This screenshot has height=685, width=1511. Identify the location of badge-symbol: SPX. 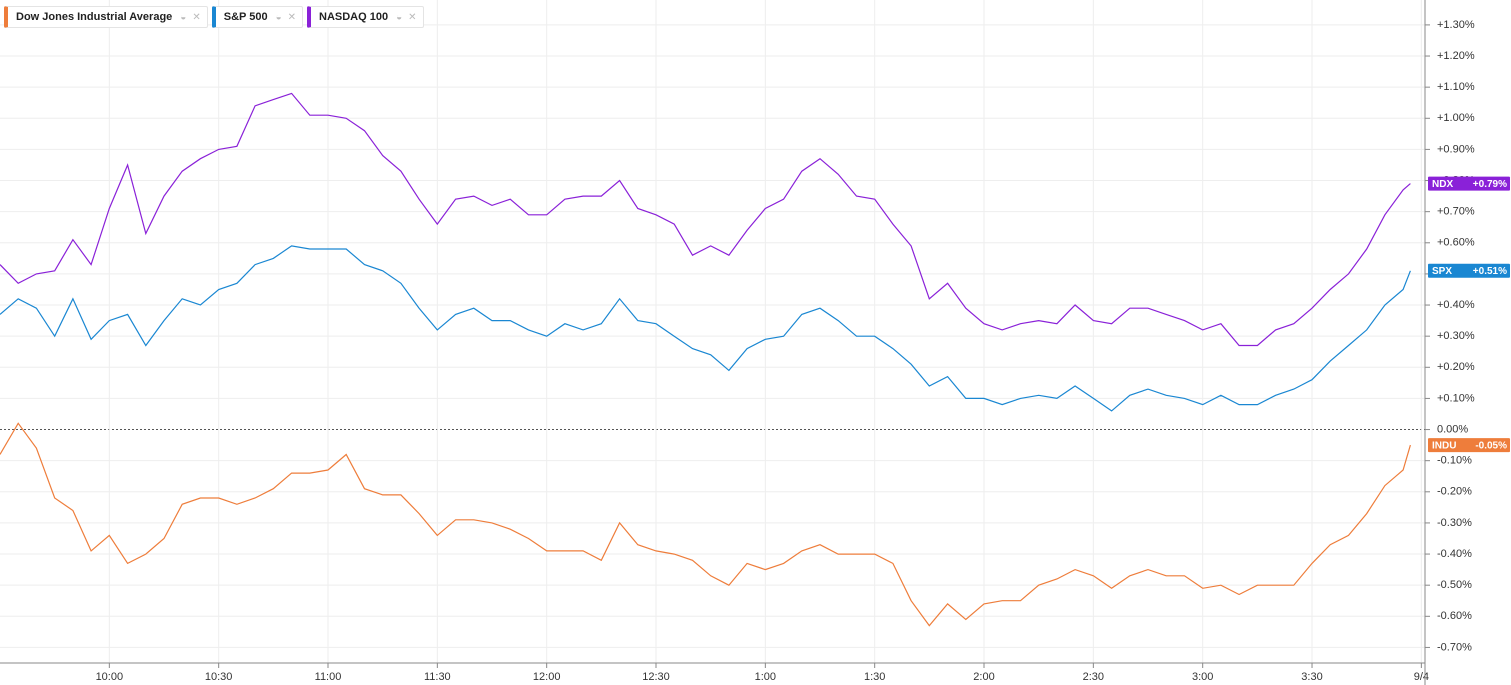
(1442, 271).